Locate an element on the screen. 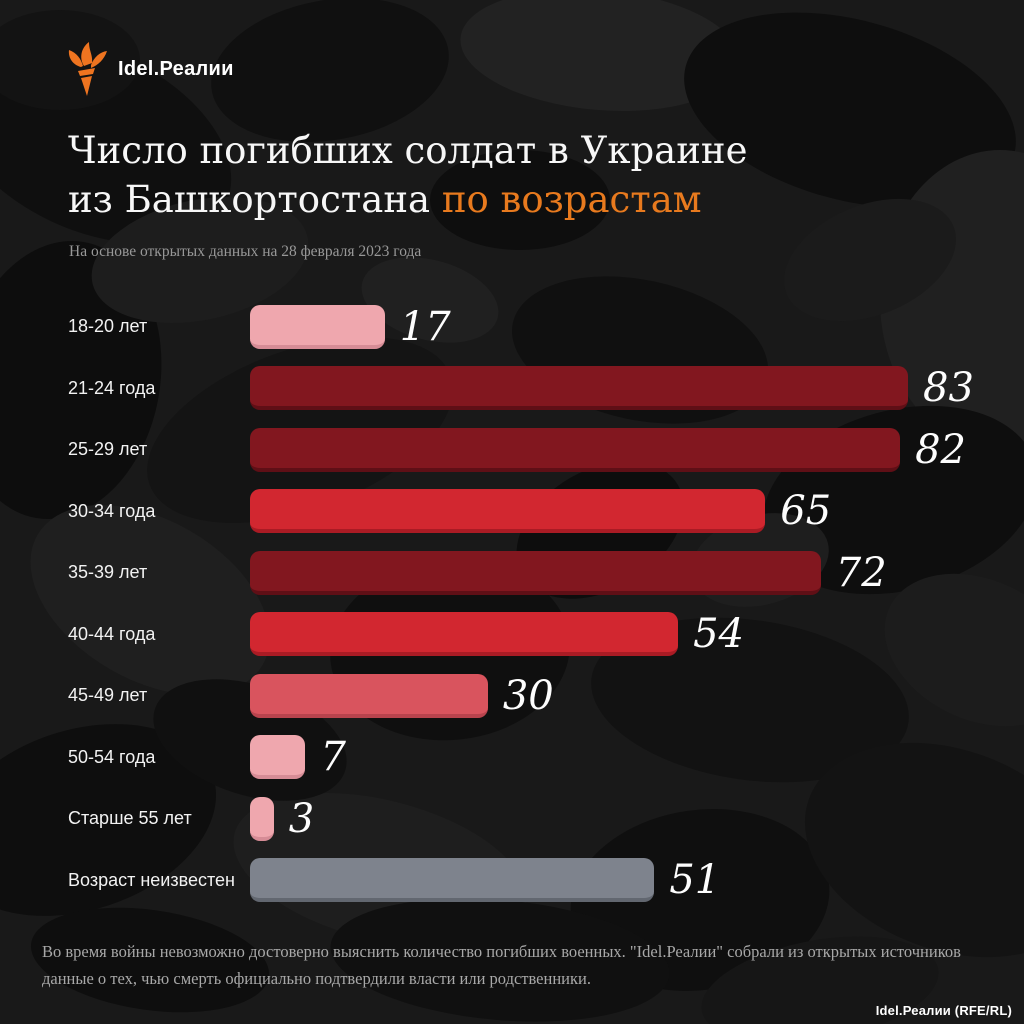  title-line2-white: из Башкортостана is located at coordinates (255, 199).